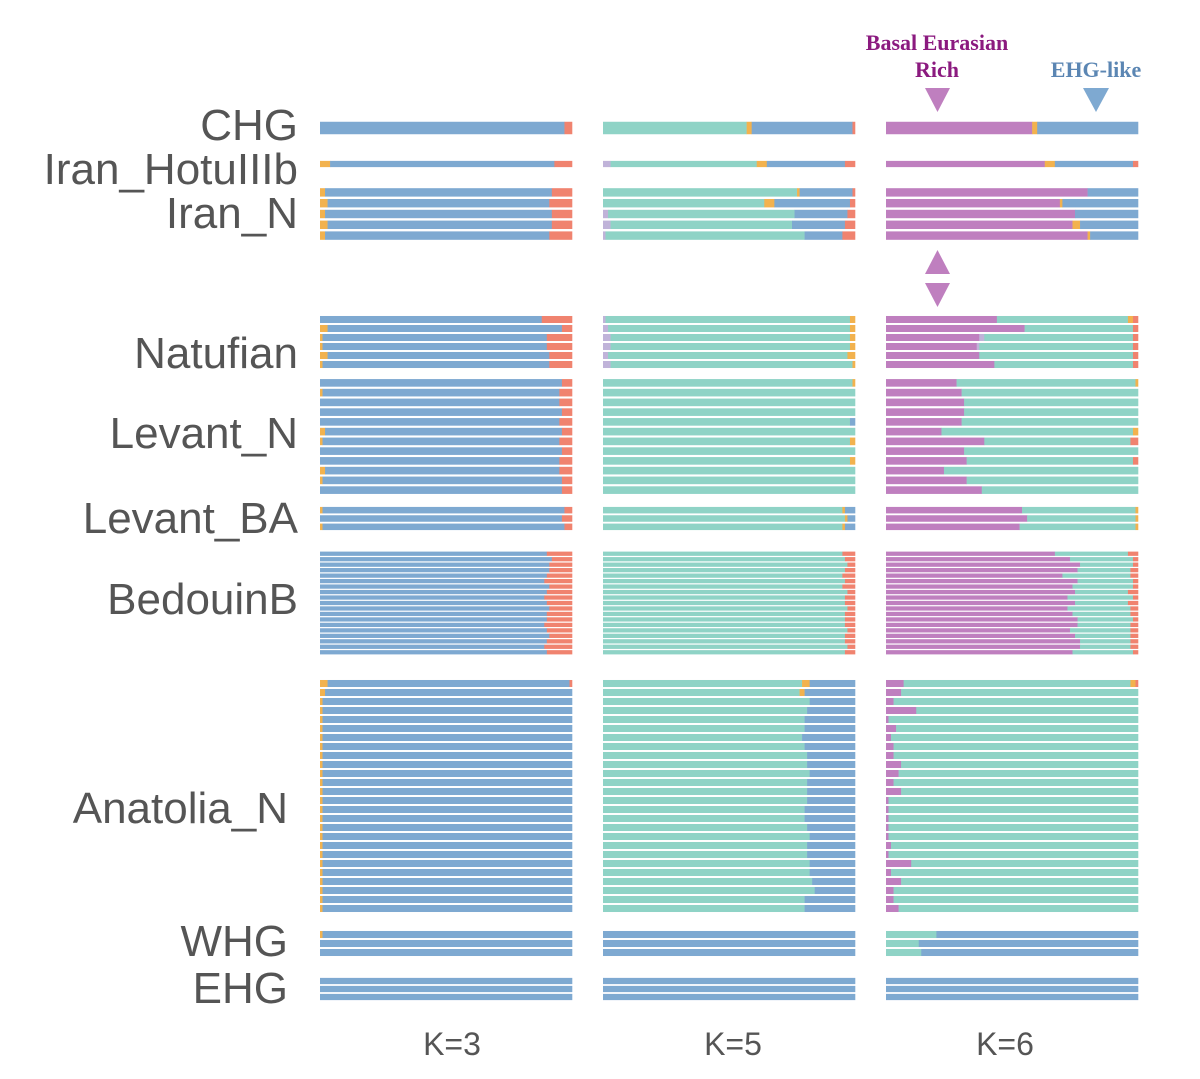  I want to click on bedouinb-k6-sample-8-purple-segment, so click(981, 592).